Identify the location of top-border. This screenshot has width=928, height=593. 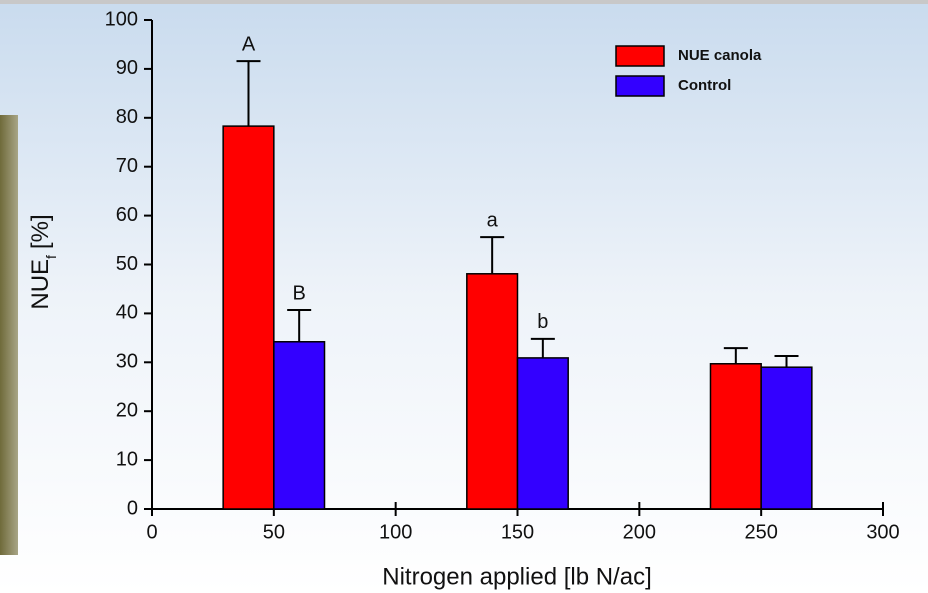
(464, 2).